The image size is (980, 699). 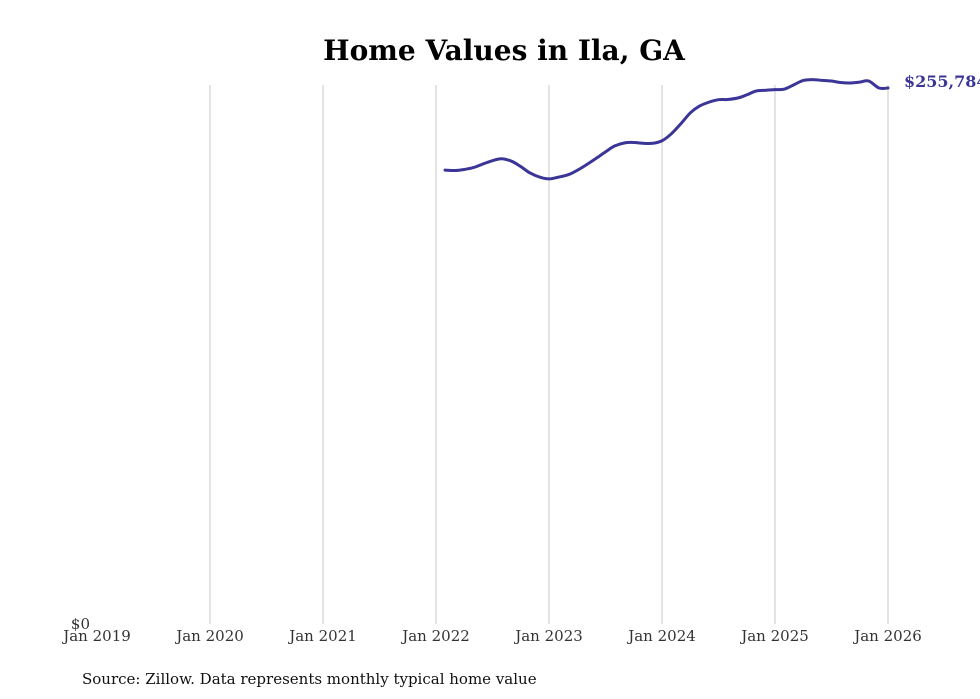 What do you see at coordinates (774, 636) in the screenshot?
I see `x-tick-label: Jan 2025` at bounding box center [774, 636].